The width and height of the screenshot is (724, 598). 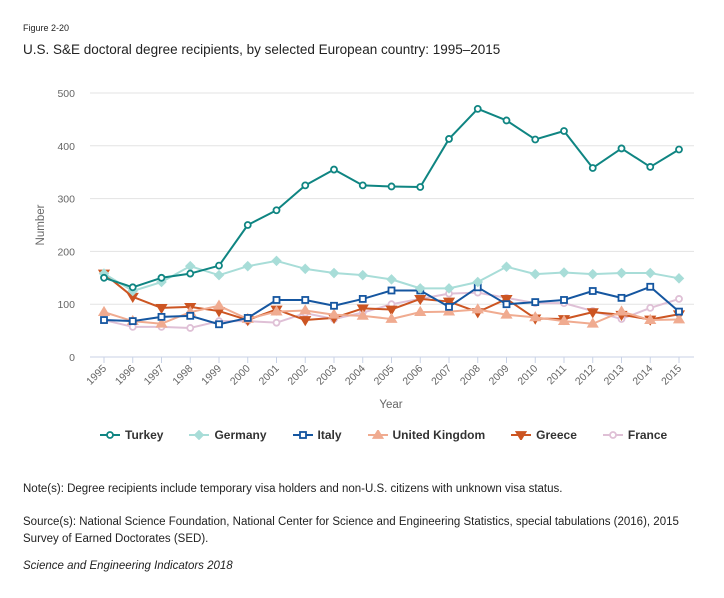 I want to click on y-axis: 0 100 200 300 400 500, so click(x=66, y=226).